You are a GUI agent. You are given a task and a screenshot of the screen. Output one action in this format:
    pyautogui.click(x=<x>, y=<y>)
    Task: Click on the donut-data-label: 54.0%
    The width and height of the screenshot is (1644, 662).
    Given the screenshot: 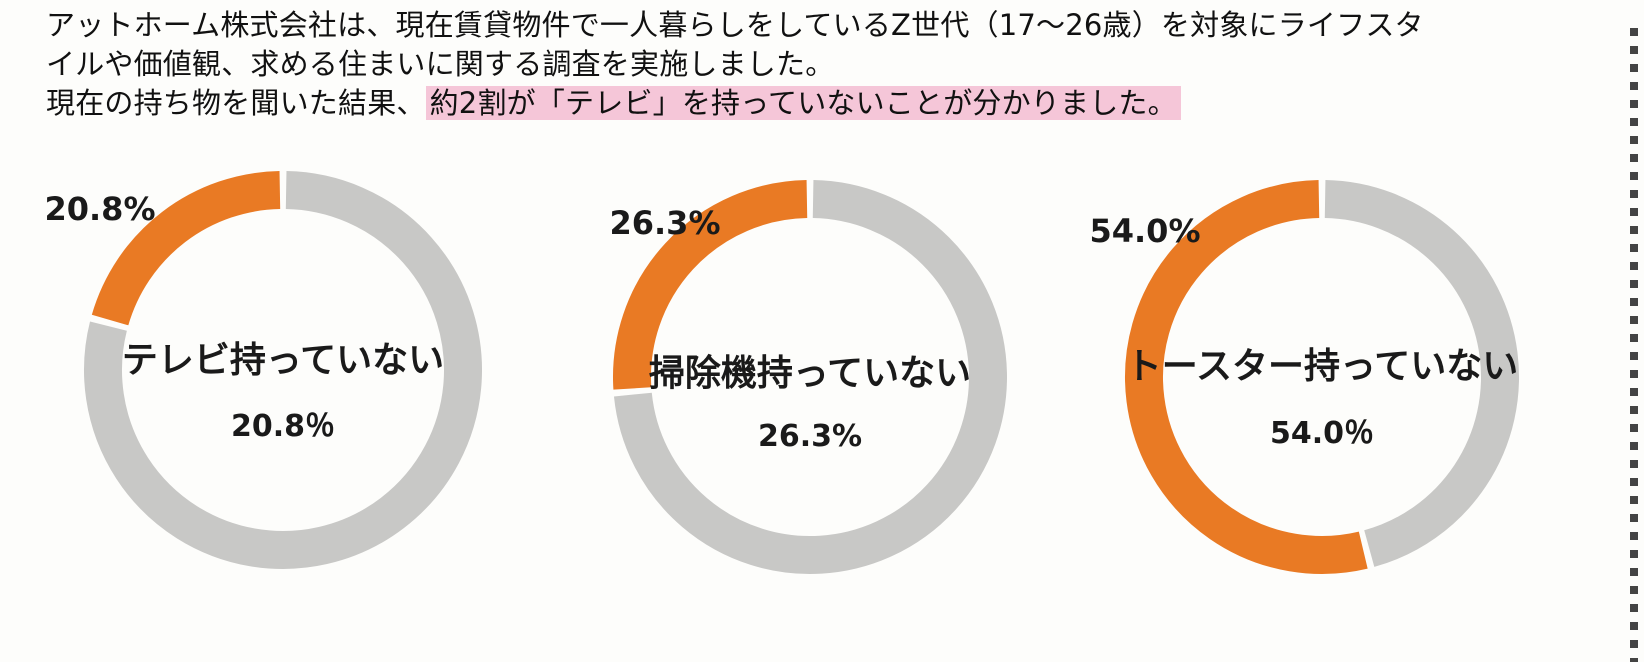 What is the action you would take?
    pyautogui.click(x=1144, y=231)
    